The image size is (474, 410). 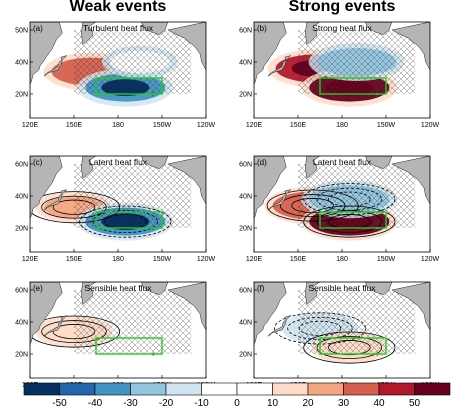 What do you see at coordinates (118, 7) in the screenshot?
I see `column-title-weak: Weak events` at bounding box center [118, 7].